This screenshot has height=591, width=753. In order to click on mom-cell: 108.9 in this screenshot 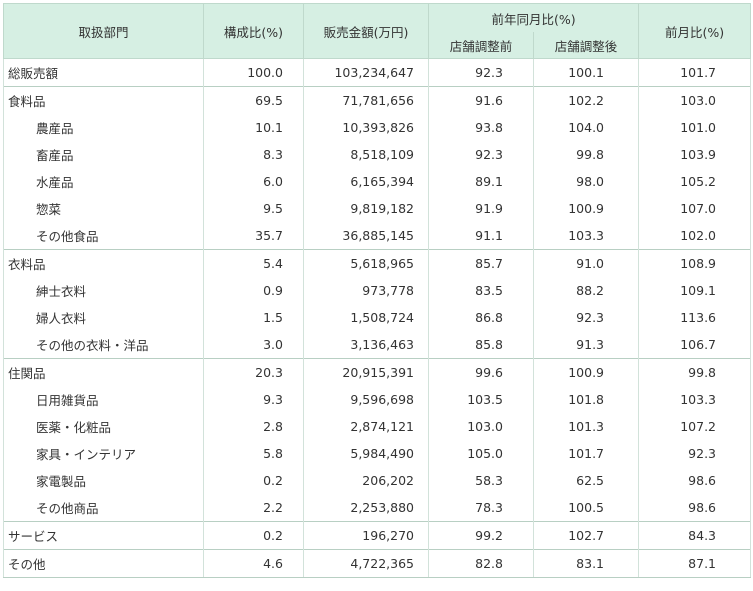, I will do `click(695, 263)`.